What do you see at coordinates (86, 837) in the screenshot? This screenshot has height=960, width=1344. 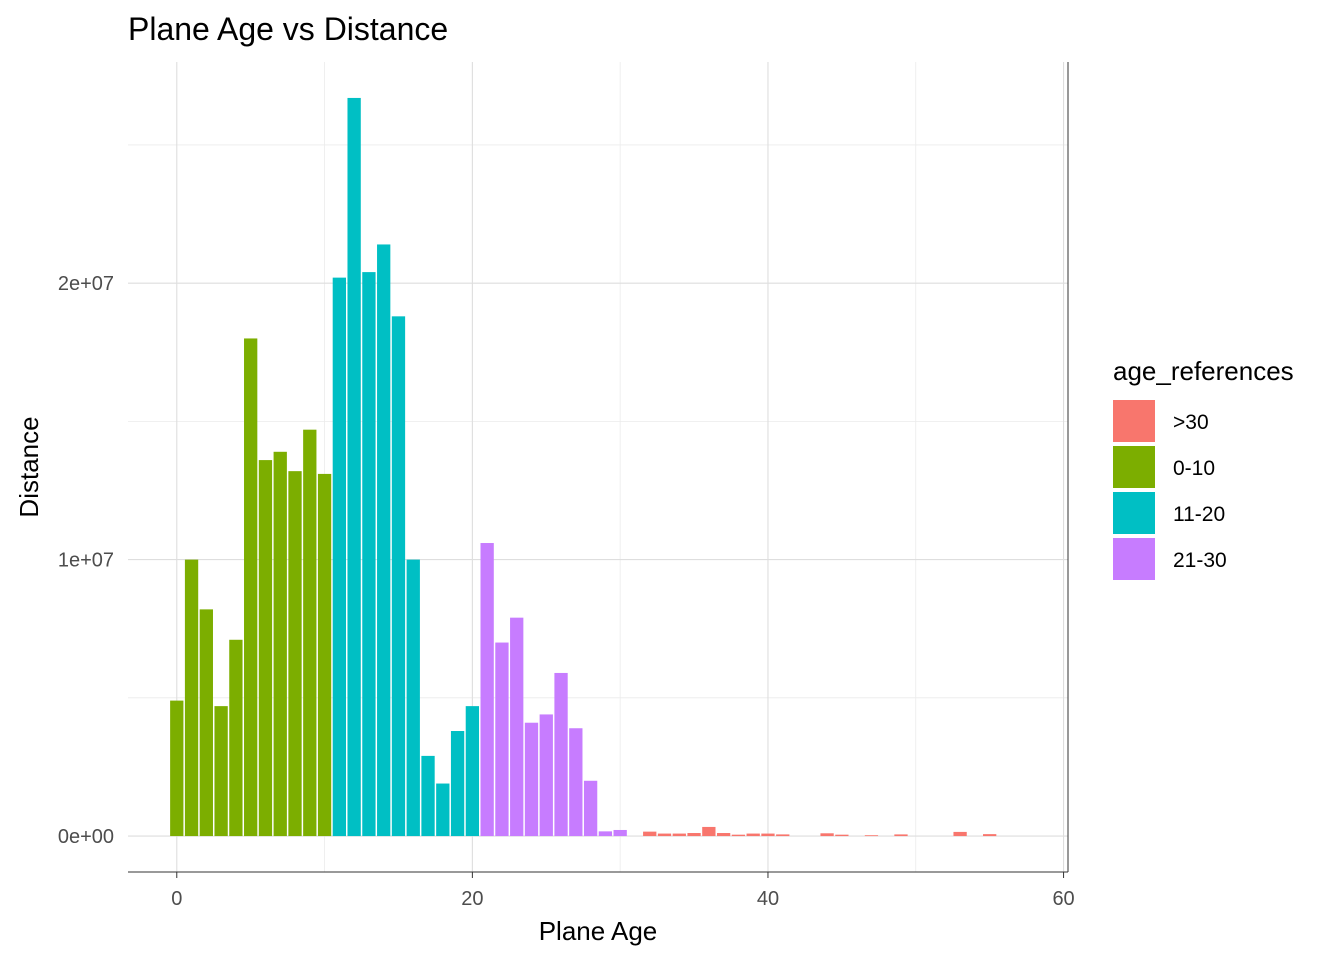 I see `y-tick-label: 0e+00` at bounding box center [86, 837].